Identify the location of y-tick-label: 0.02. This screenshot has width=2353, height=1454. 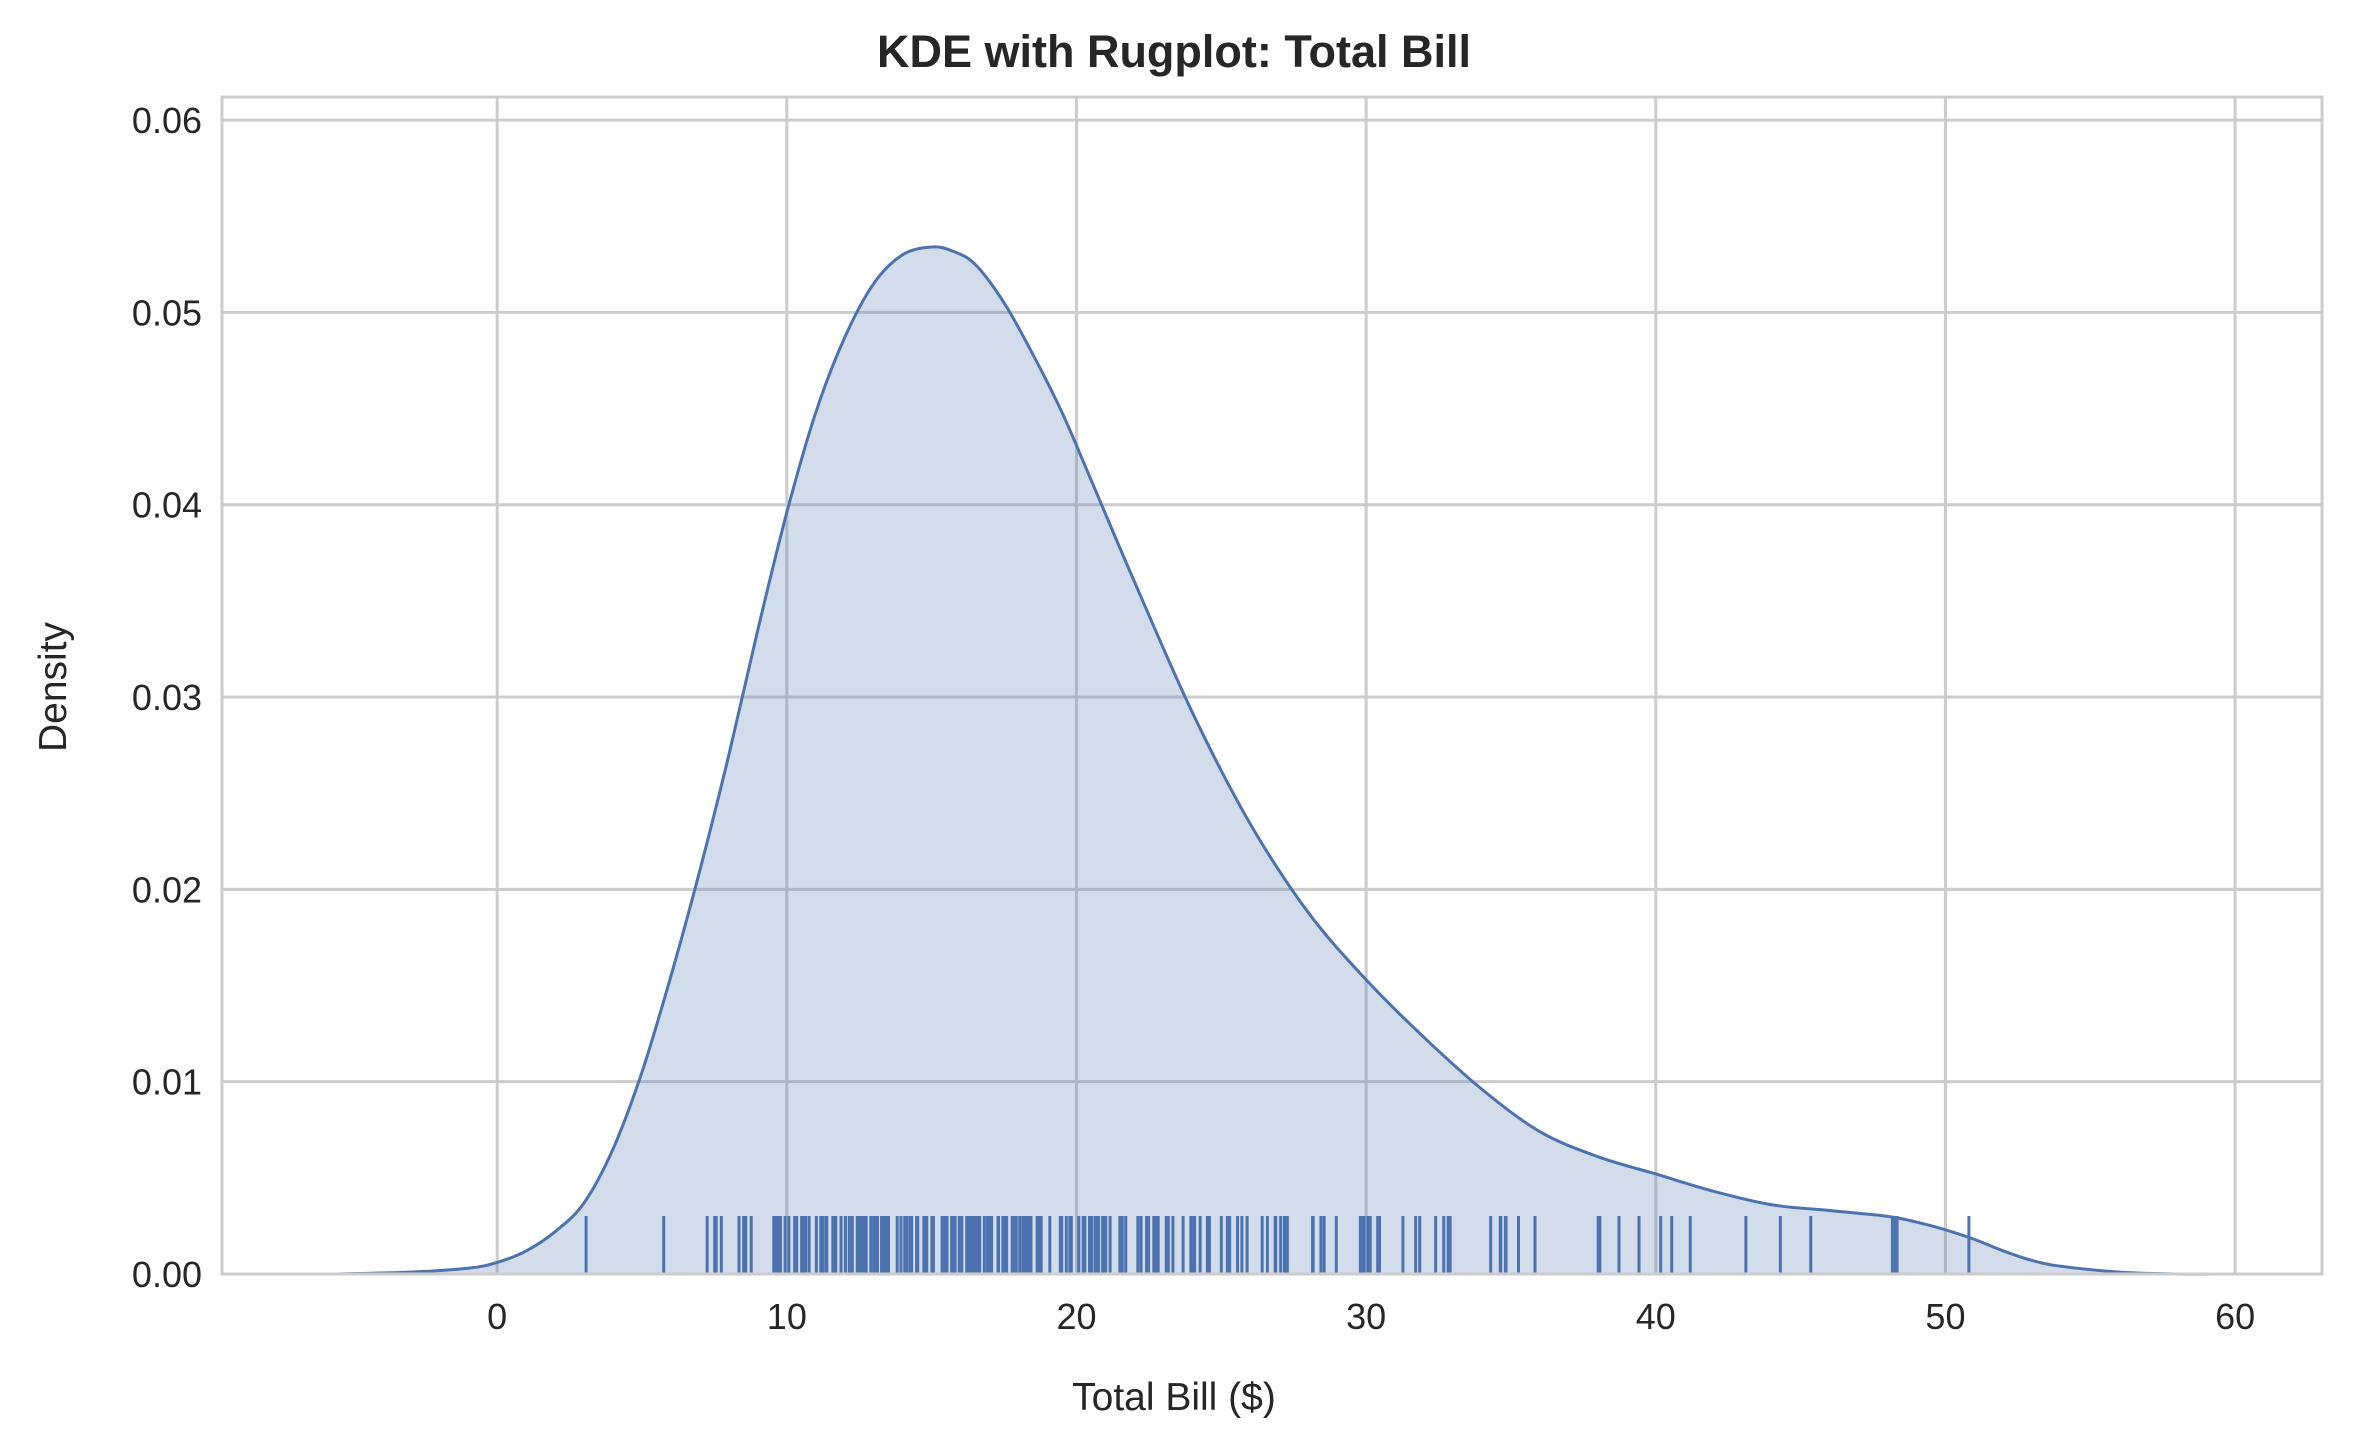
(167, 889).